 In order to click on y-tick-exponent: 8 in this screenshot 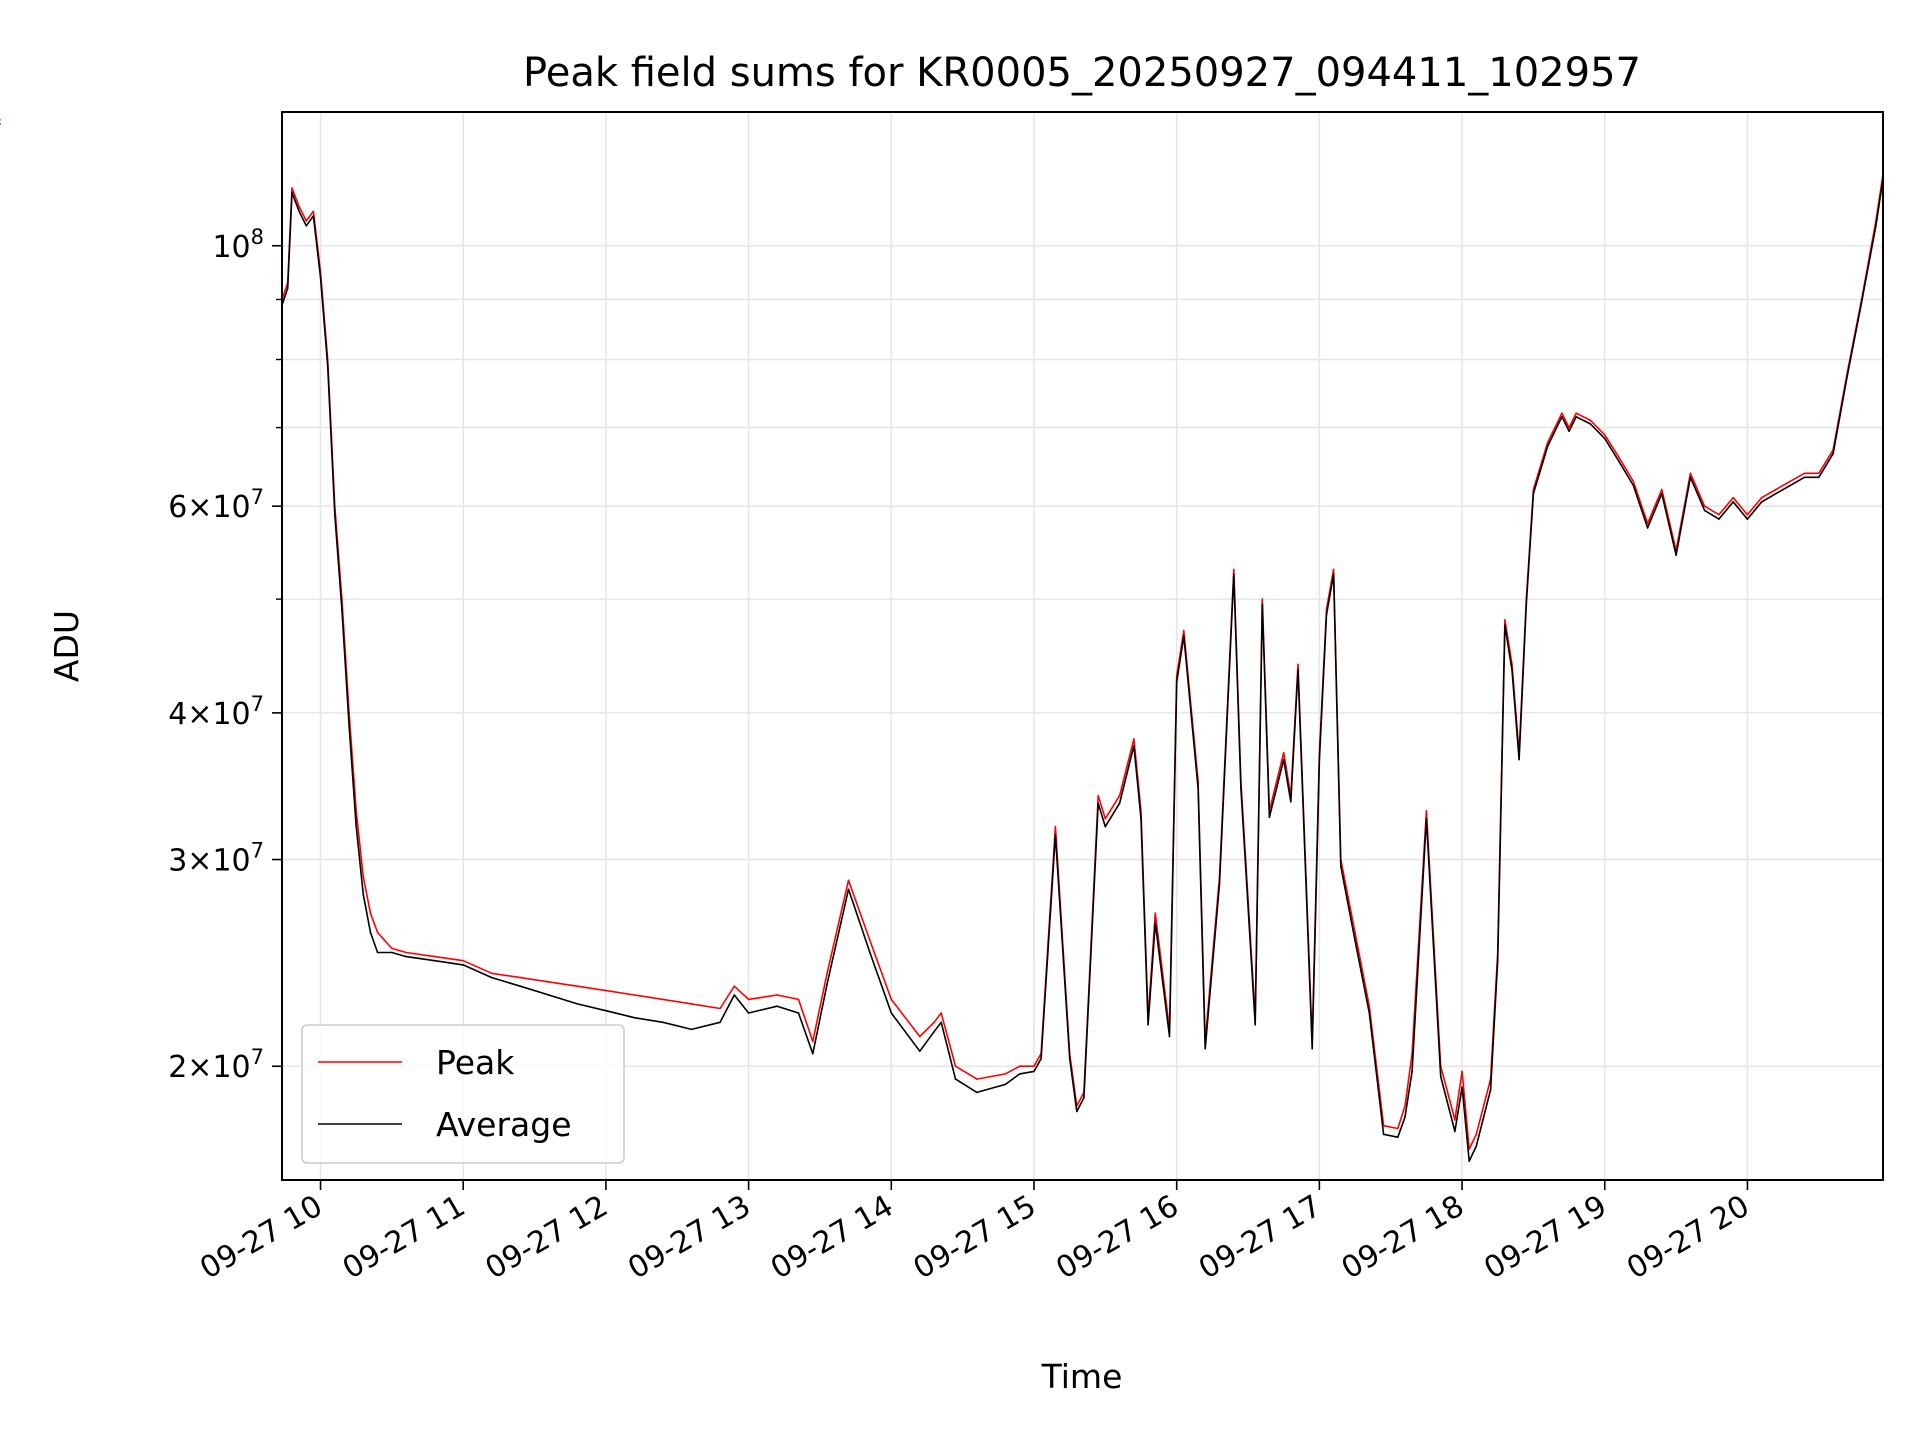, I will do `click(257, 237)`.